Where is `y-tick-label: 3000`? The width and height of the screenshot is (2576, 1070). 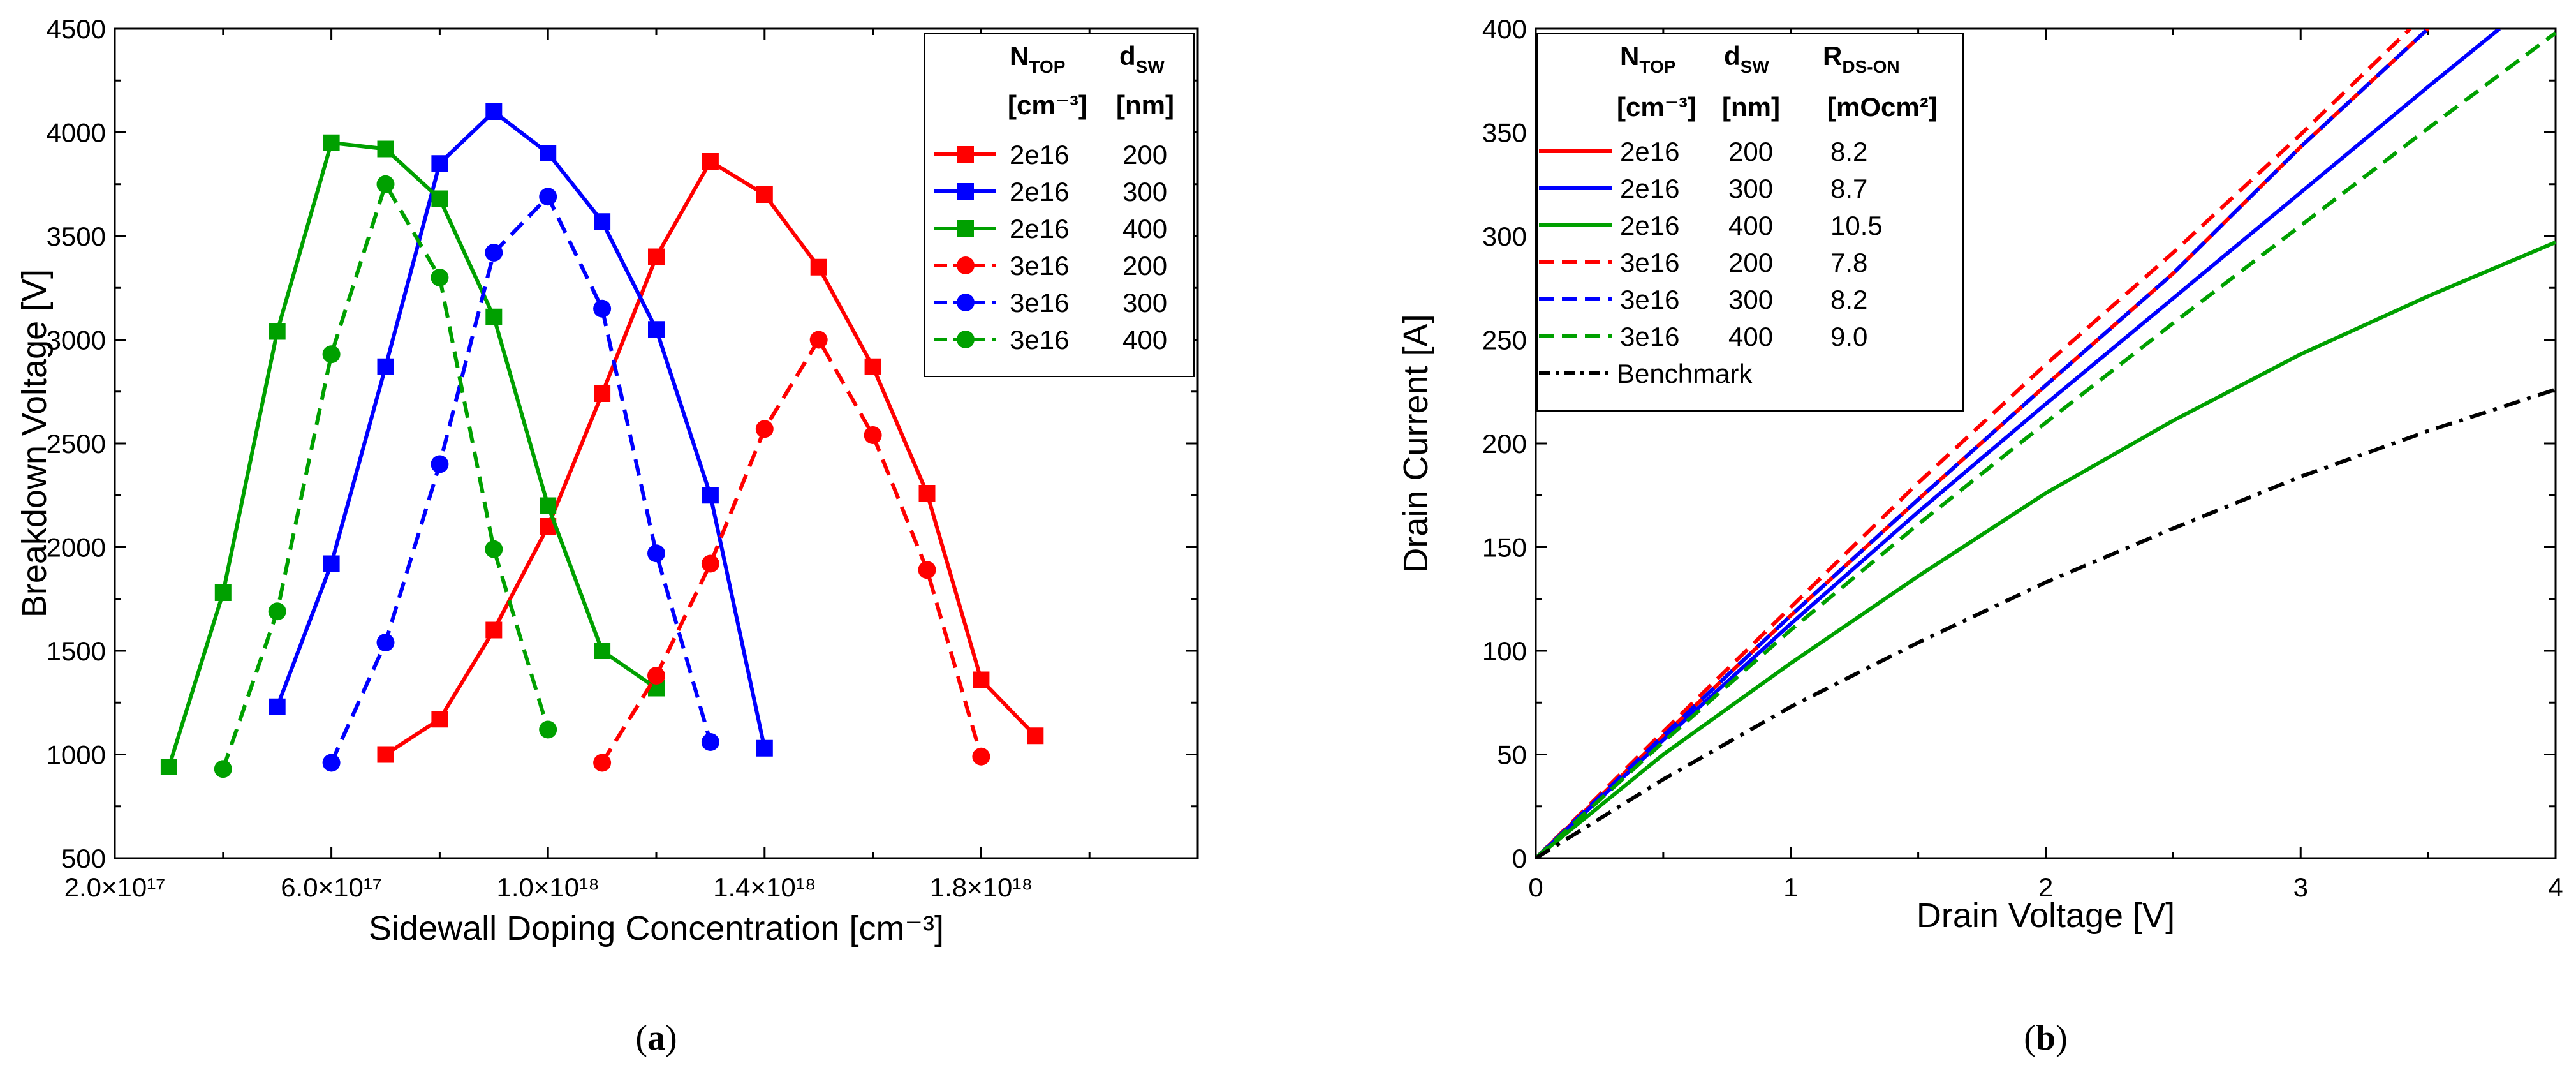 y-tick-label: 3000 is located at coordinates (76, 340).